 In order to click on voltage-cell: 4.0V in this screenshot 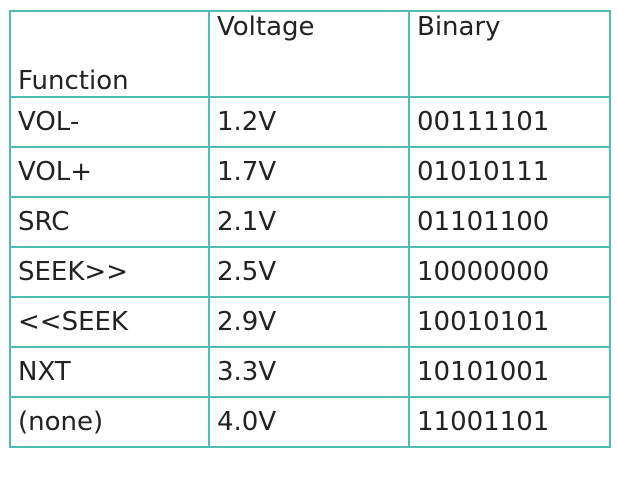, I will do `click(309, 422)`.